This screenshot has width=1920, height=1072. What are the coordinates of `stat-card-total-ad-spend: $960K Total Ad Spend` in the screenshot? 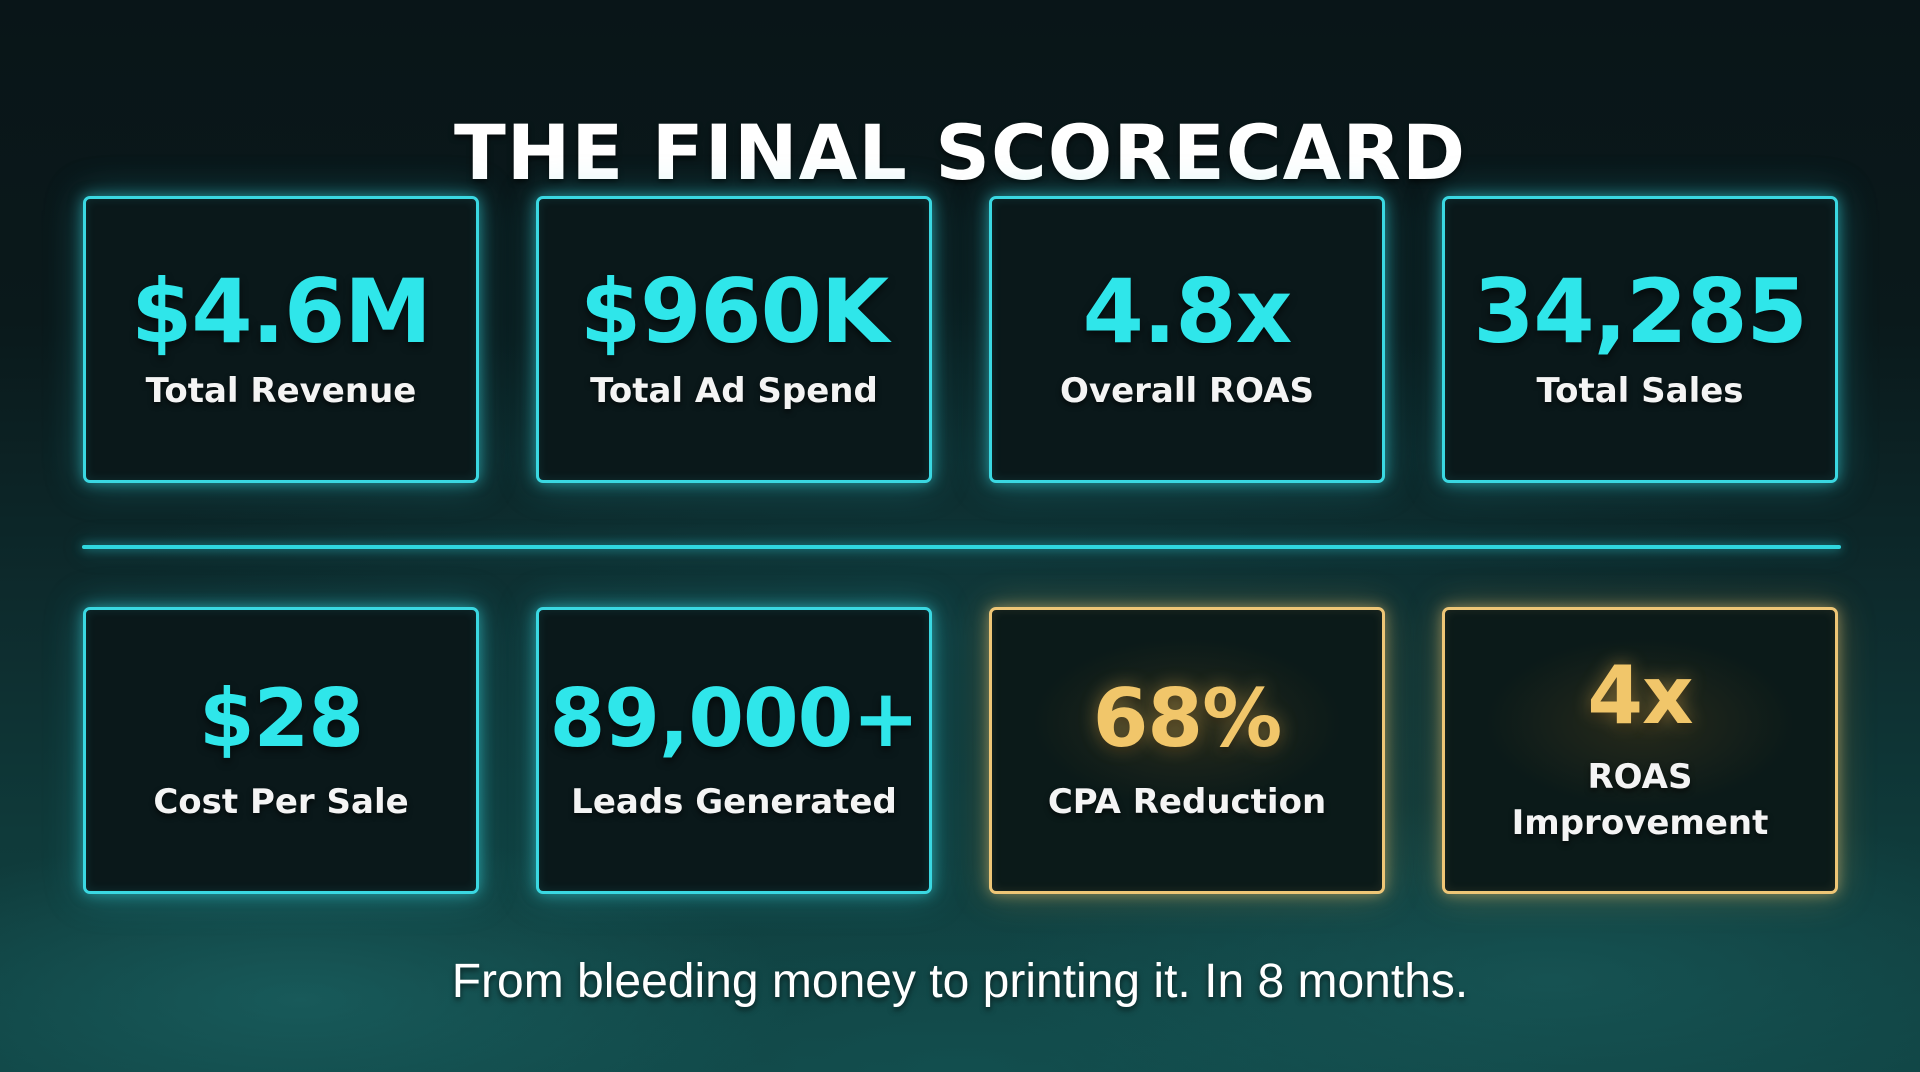 It's located at (734, 339).